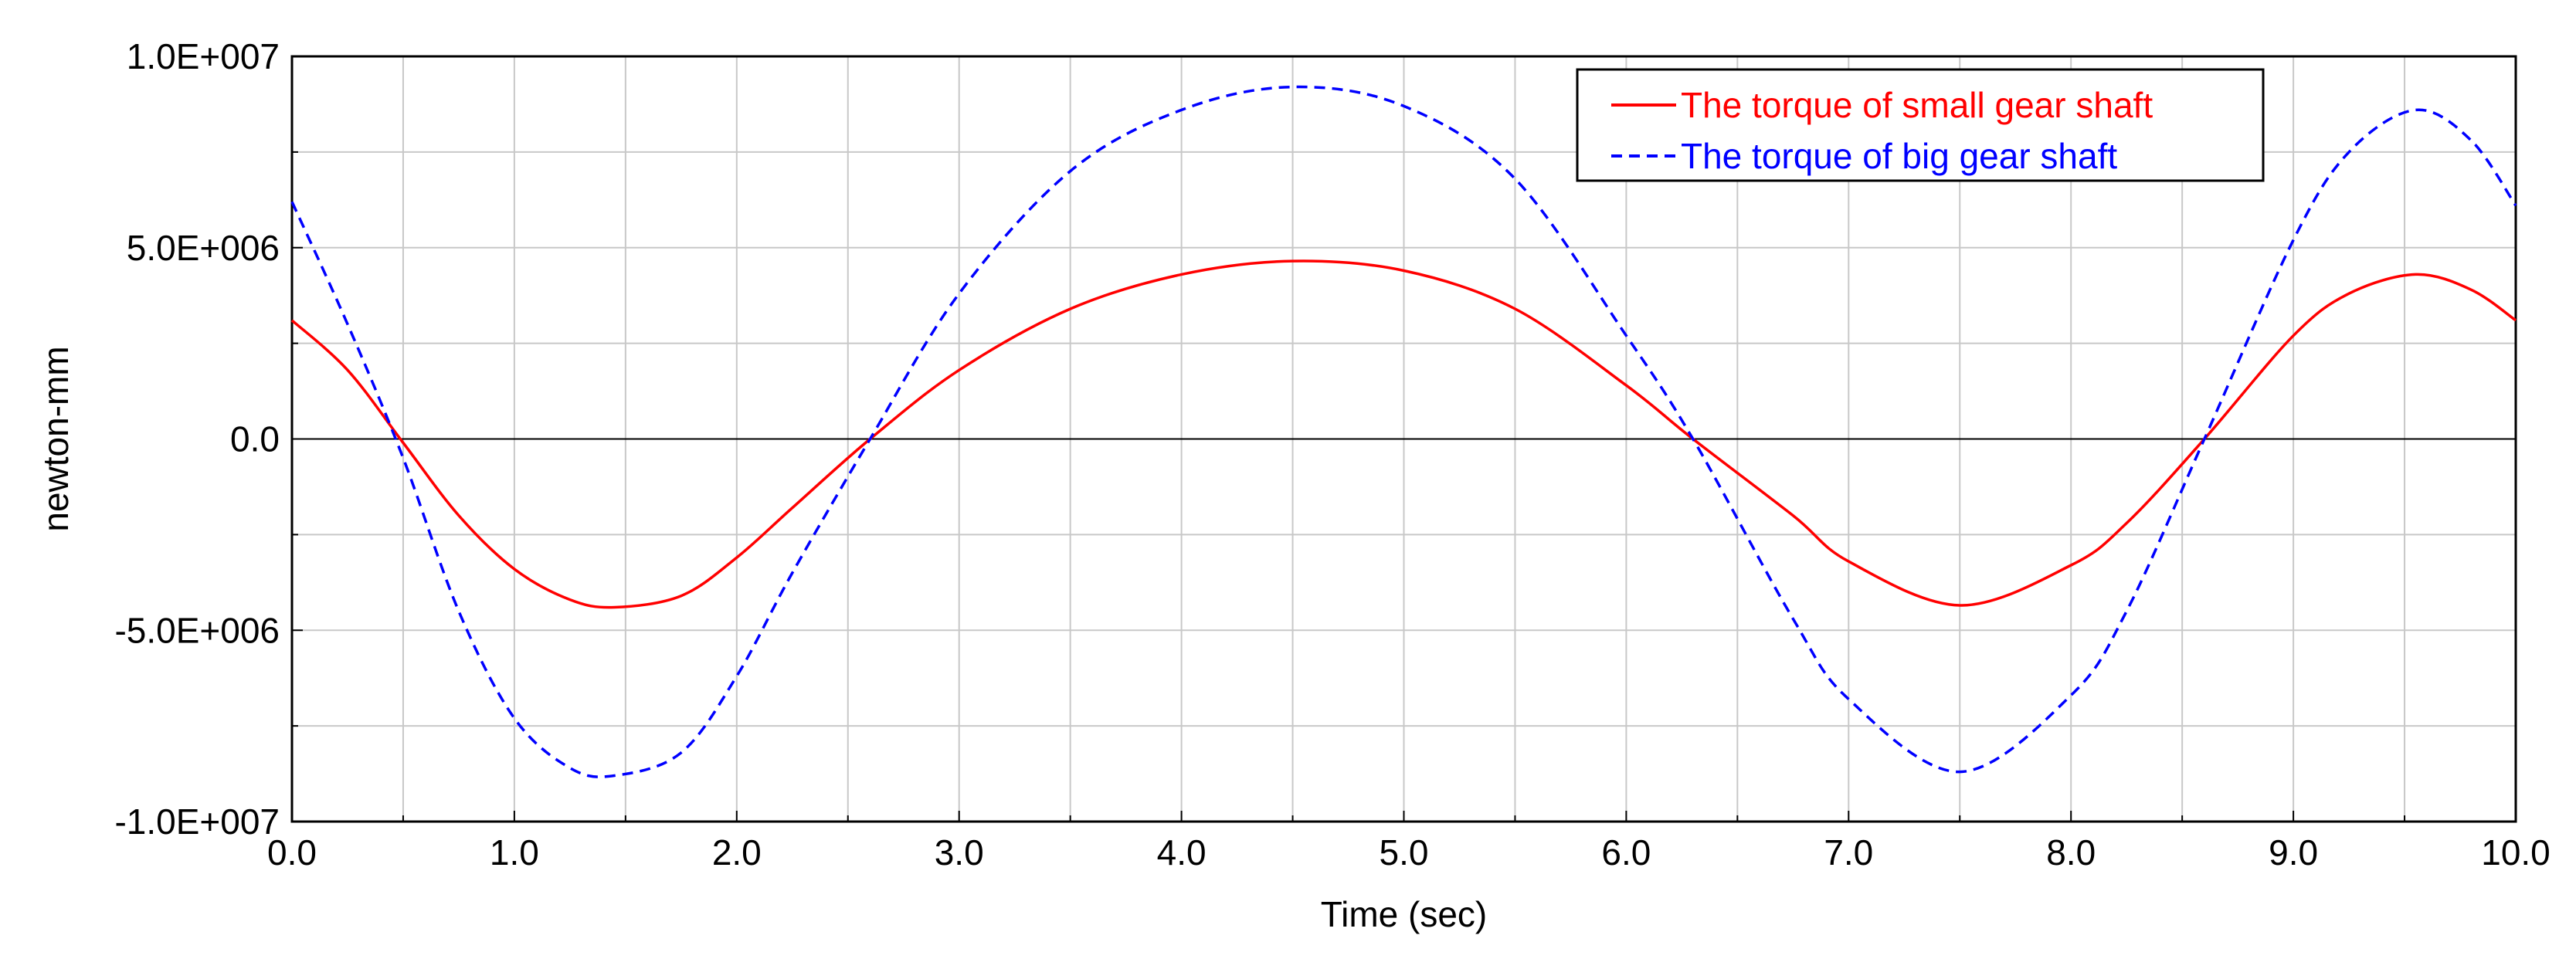 This screenshot has width=2576, height=959. Describe the element at coordinates (1182, 852) in the screenshot. I see `x-tick-label: 4.0` at that location.